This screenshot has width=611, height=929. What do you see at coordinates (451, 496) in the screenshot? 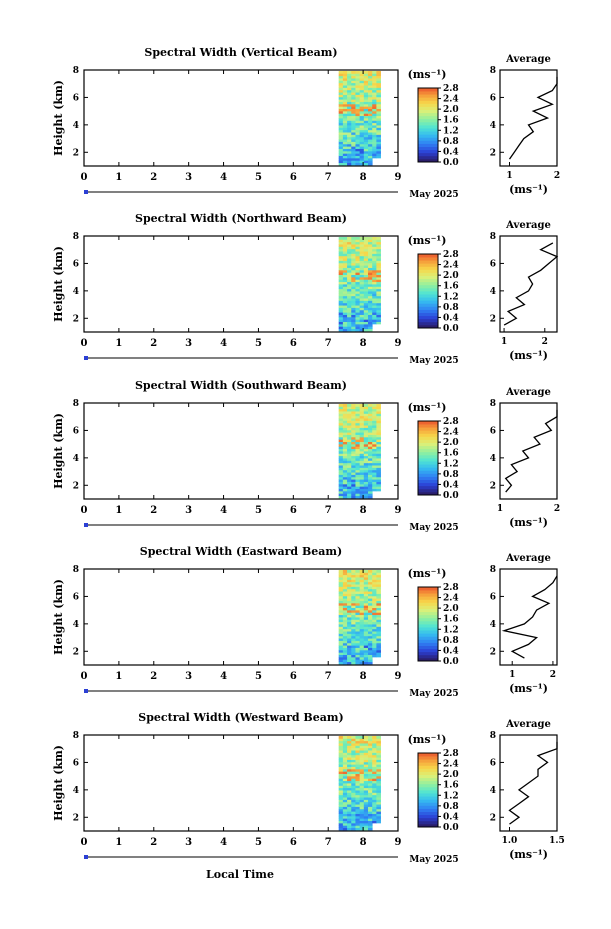
I see `colorbar-tick-label: 0.0` at bounding box center [451, 496].